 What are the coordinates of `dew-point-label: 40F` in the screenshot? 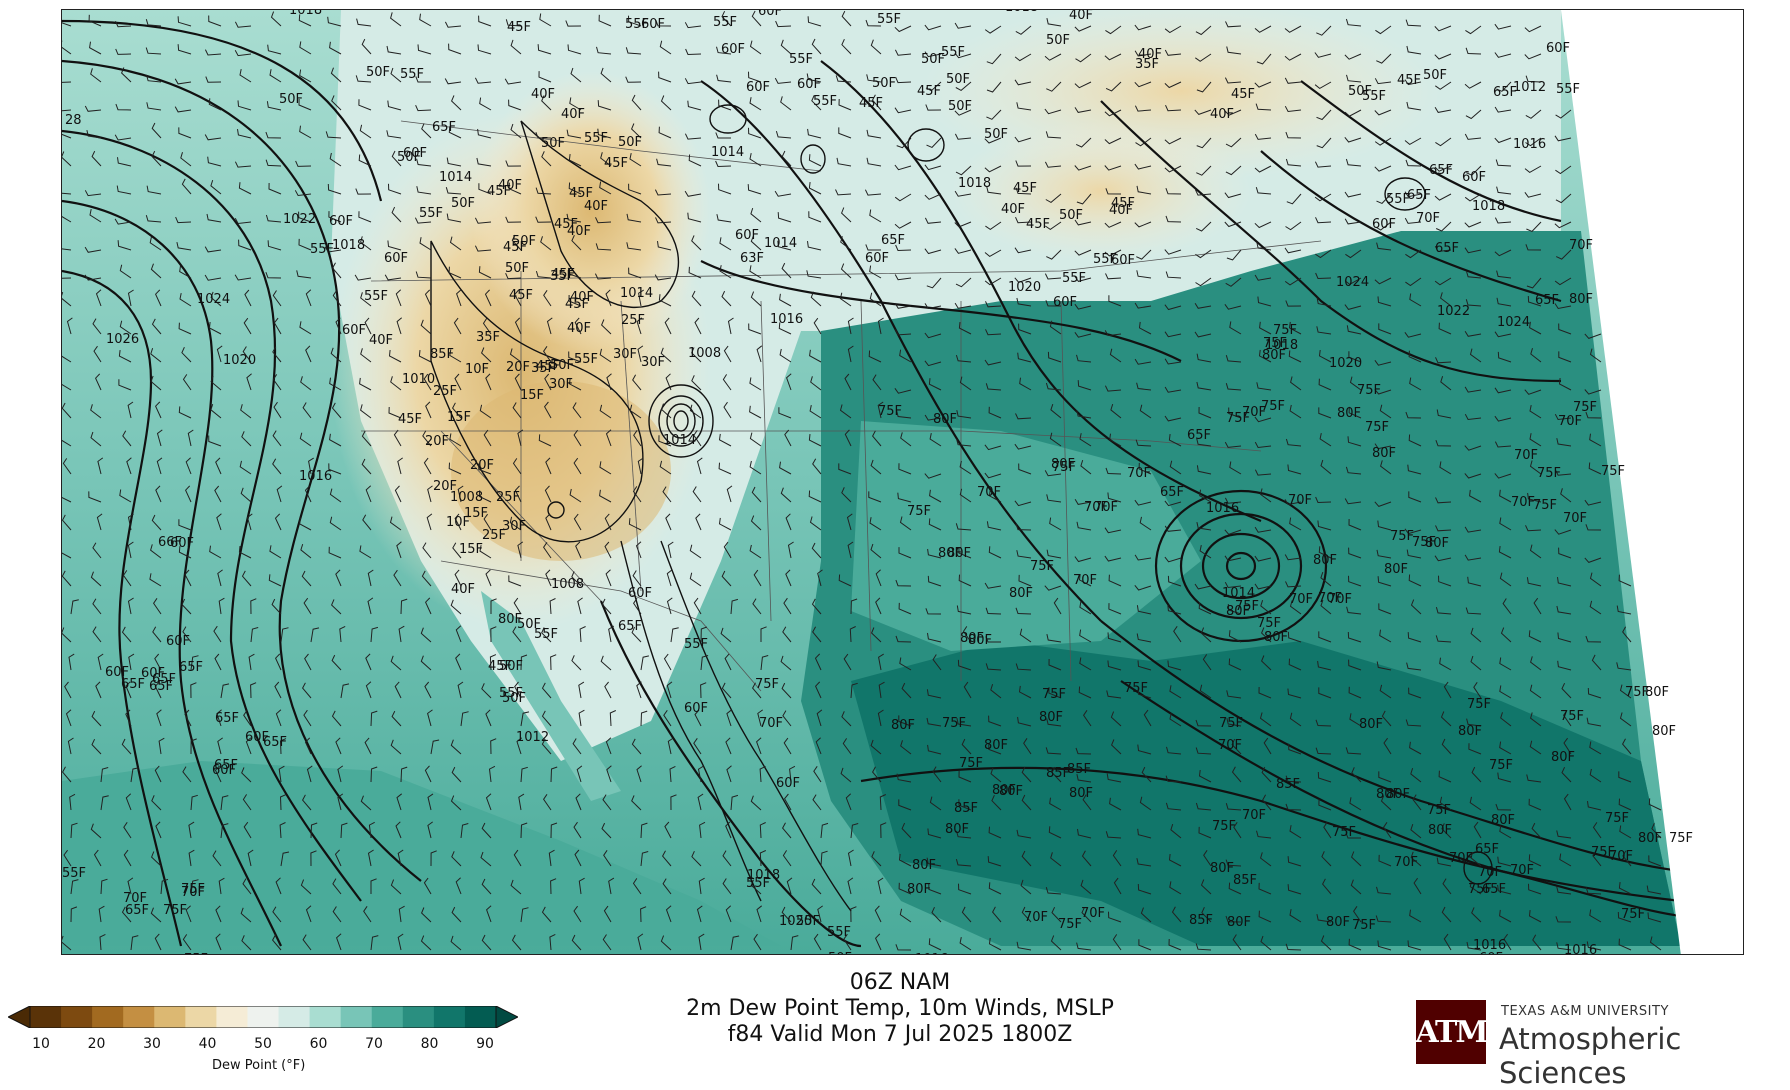 It's located at (1013, 209).